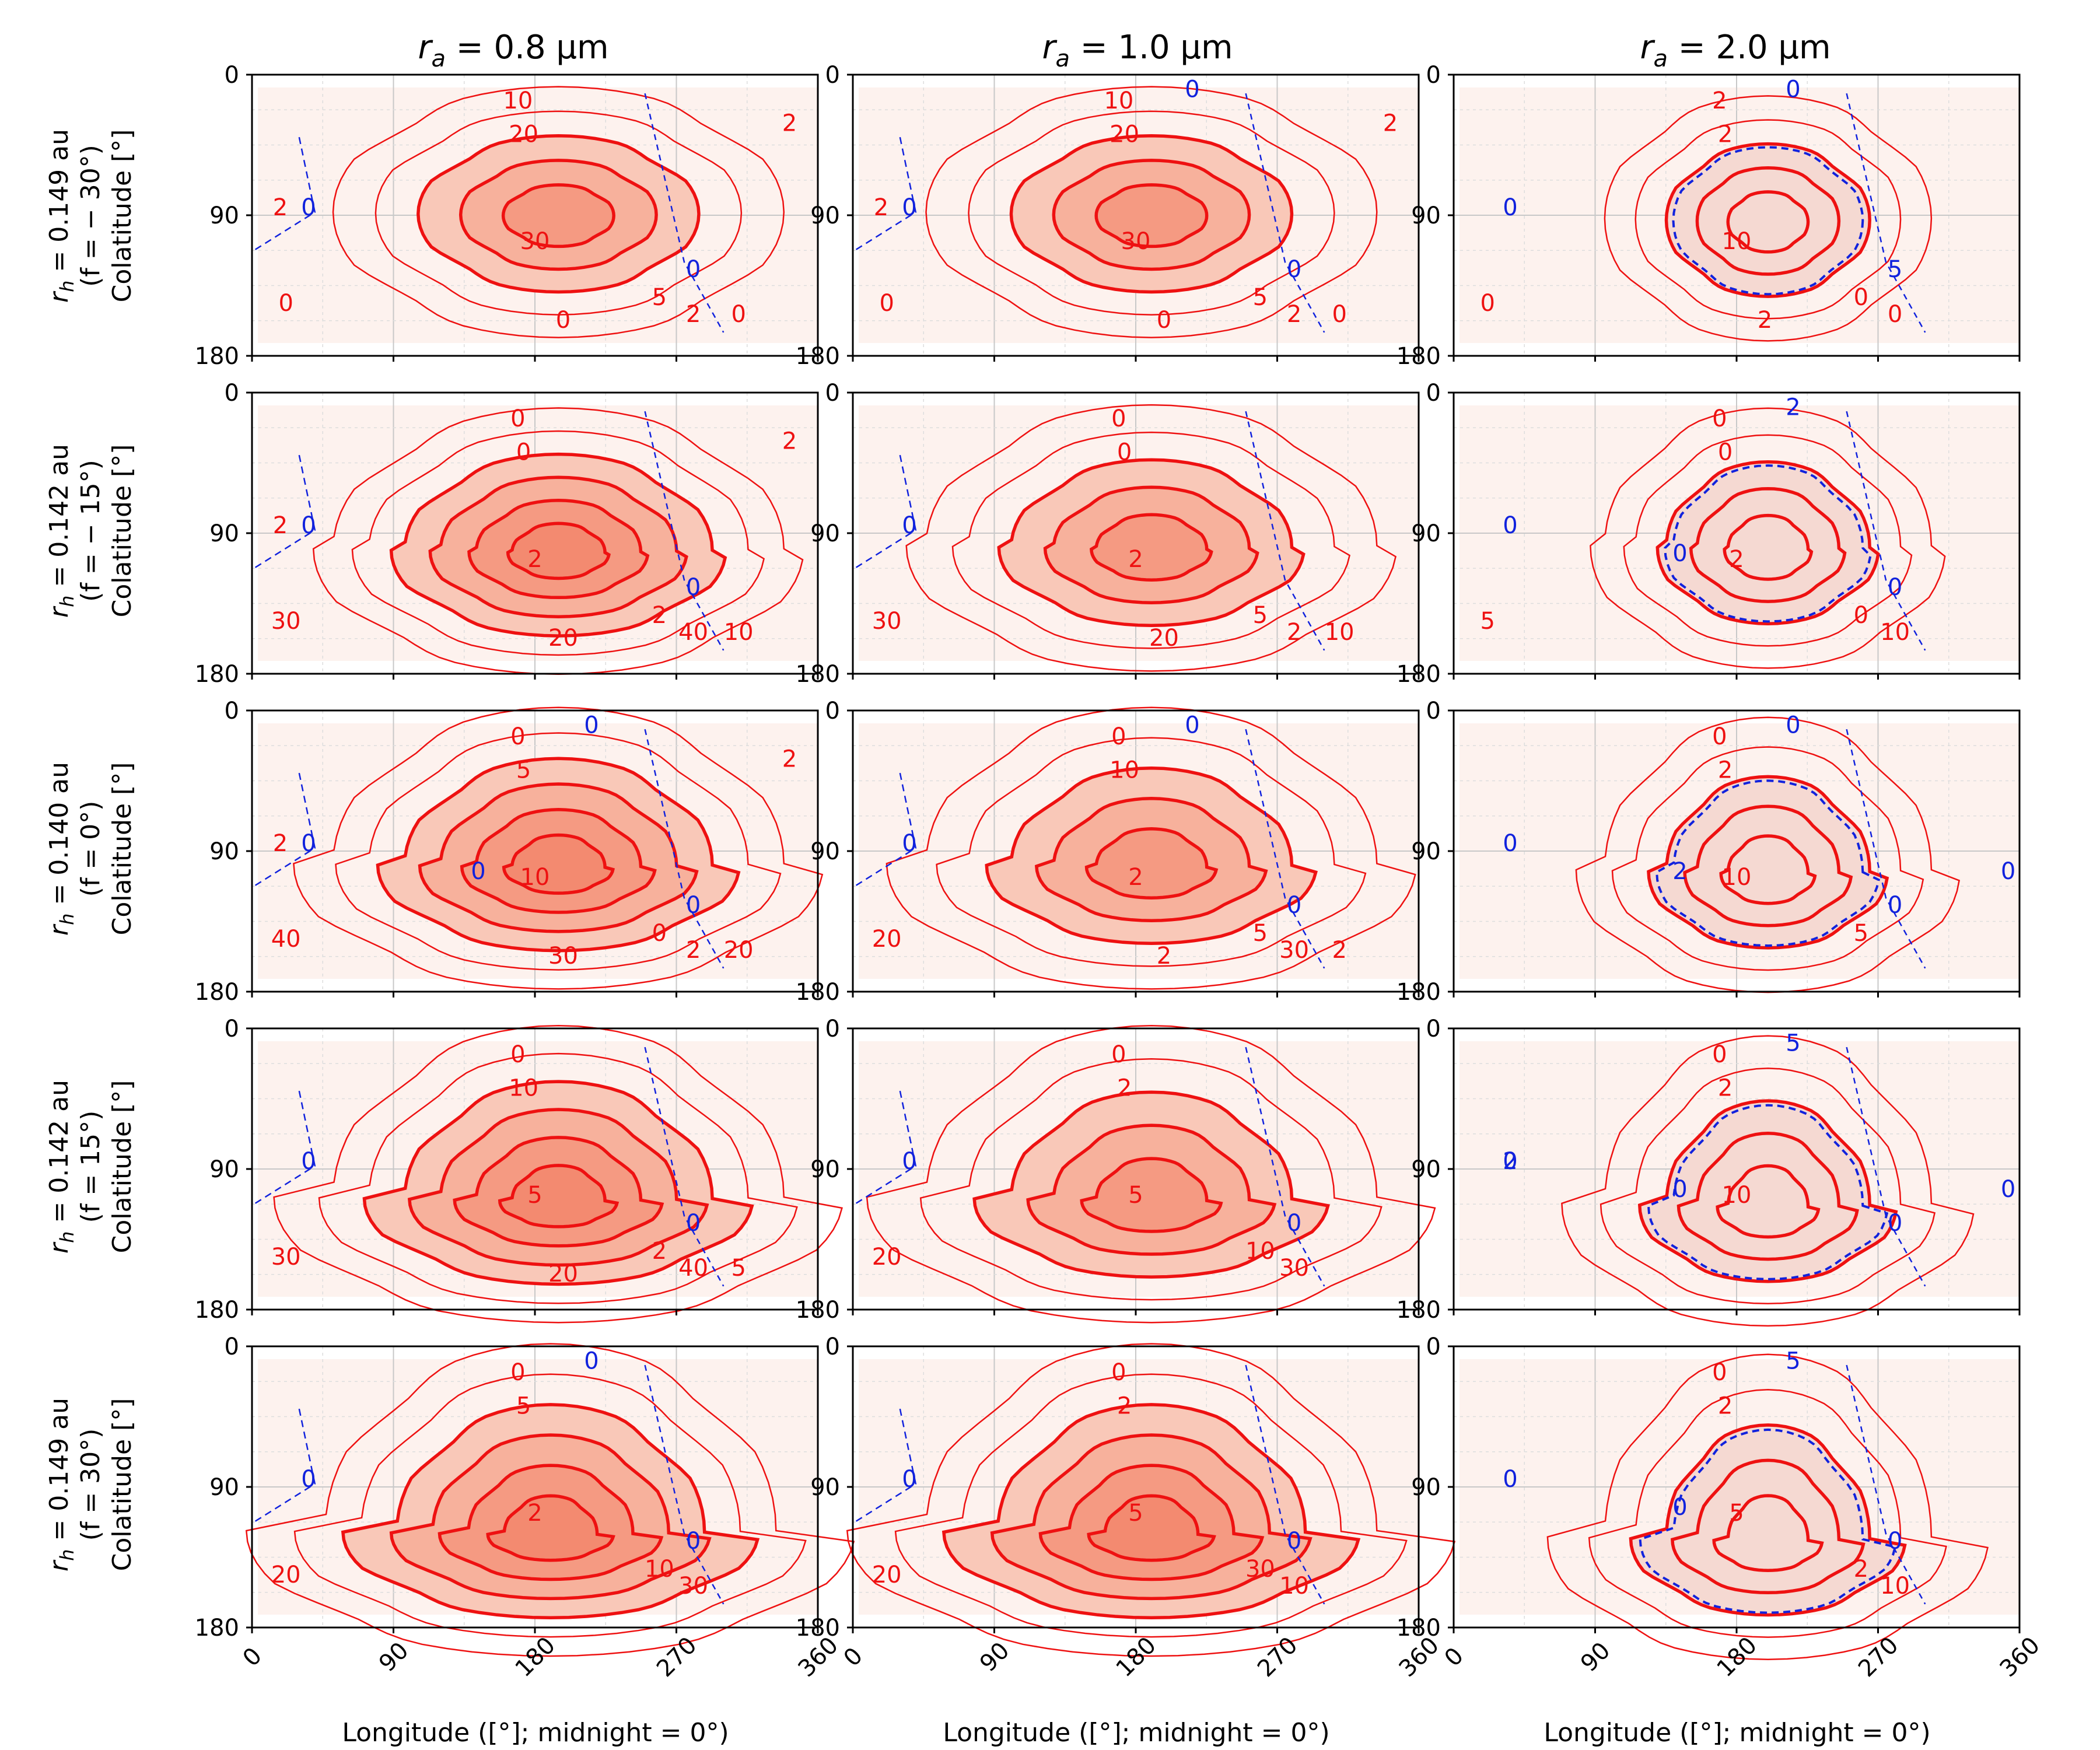  What do you see at coordinates (1596, 1657) in the screenshot?
I see `x-tick-label: 90` at bounding box center [1596, 1657].